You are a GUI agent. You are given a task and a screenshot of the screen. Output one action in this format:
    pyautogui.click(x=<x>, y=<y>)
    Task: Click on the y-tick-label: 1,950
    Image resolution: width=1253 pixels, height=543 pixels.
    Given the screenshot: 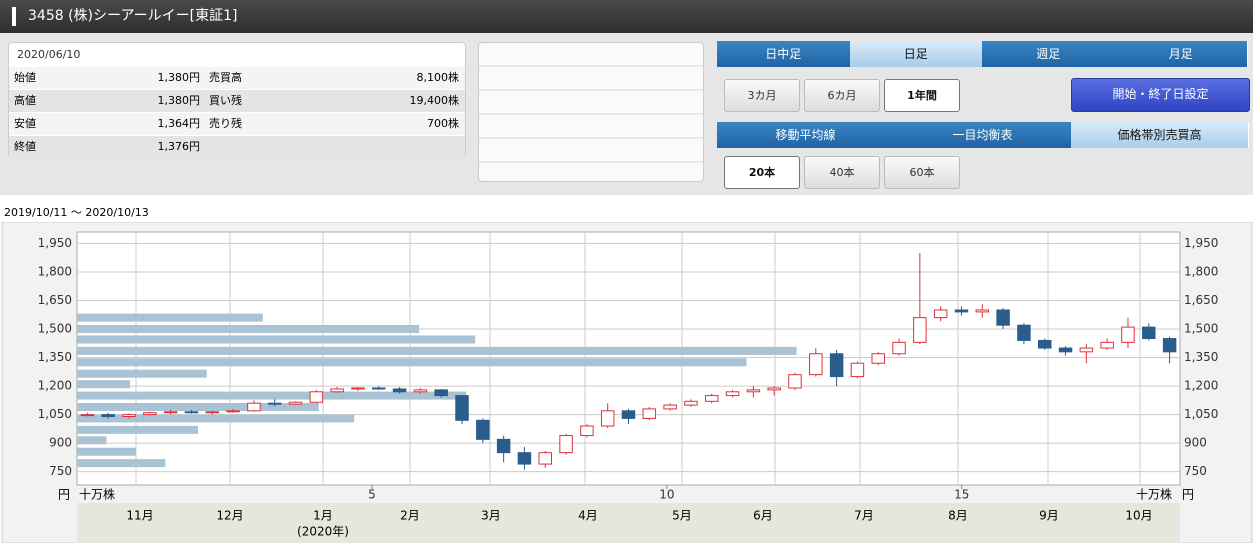 What is the action you would take?
    pyautogui.click(x=55, y=243)
    